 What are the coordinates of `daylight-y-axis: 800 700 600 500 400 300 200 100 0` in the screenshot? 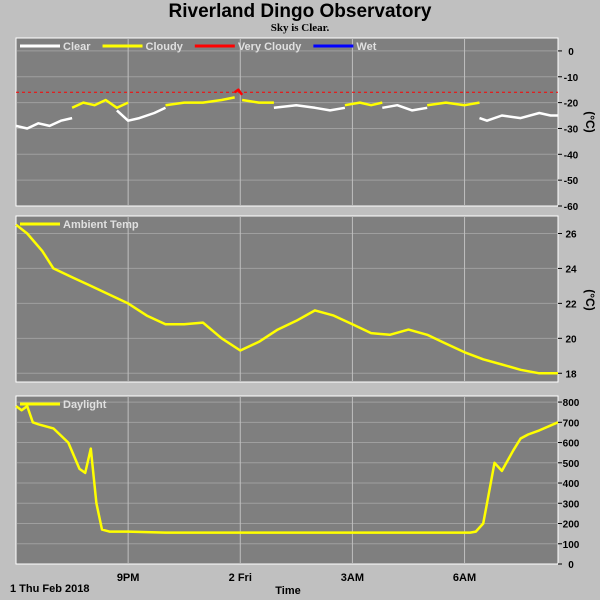 It's located at (569, 484).